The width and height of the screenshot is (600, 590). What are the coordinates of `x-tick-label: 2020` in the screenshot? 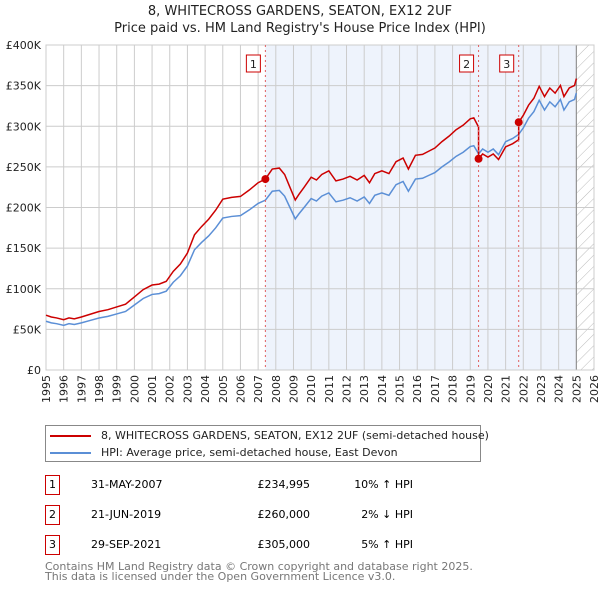 It's located at (488, 389).